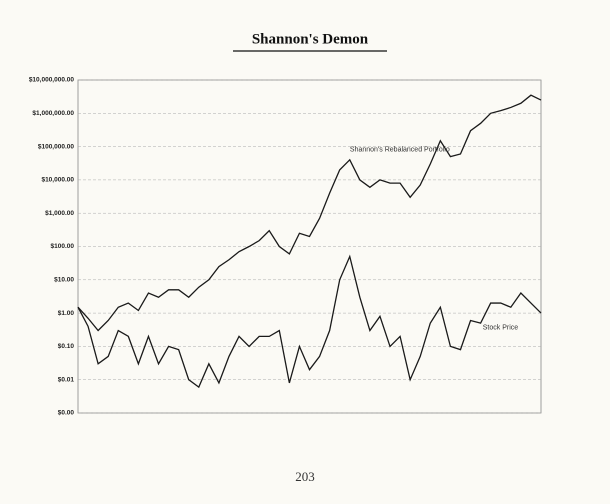  What do you see at coordinates (310, 39) in the screenshot?
I see `chart-title: Shannon's Demon` at bounding box center [310, 39].